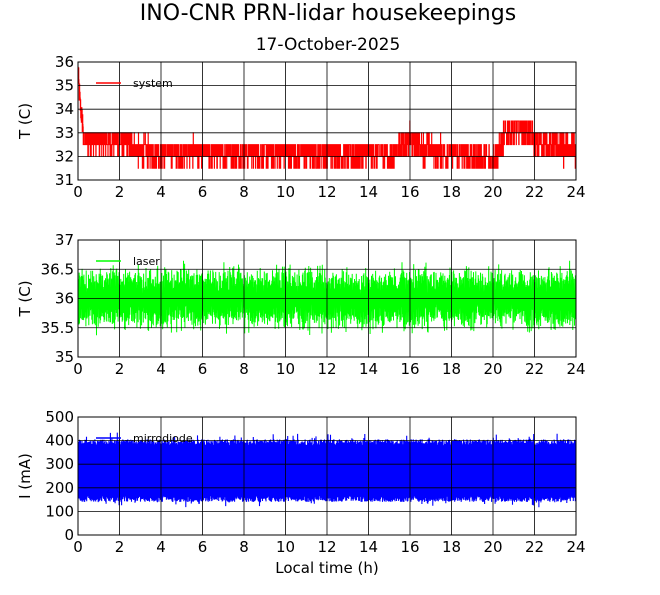 Image resolution: width=660 pixels, height=595 pixels. What do you see at coordinates (328, 45) in the screenshot?
I see `figure-subtitle: 17-October-2025` at bounding box center [328, 45].